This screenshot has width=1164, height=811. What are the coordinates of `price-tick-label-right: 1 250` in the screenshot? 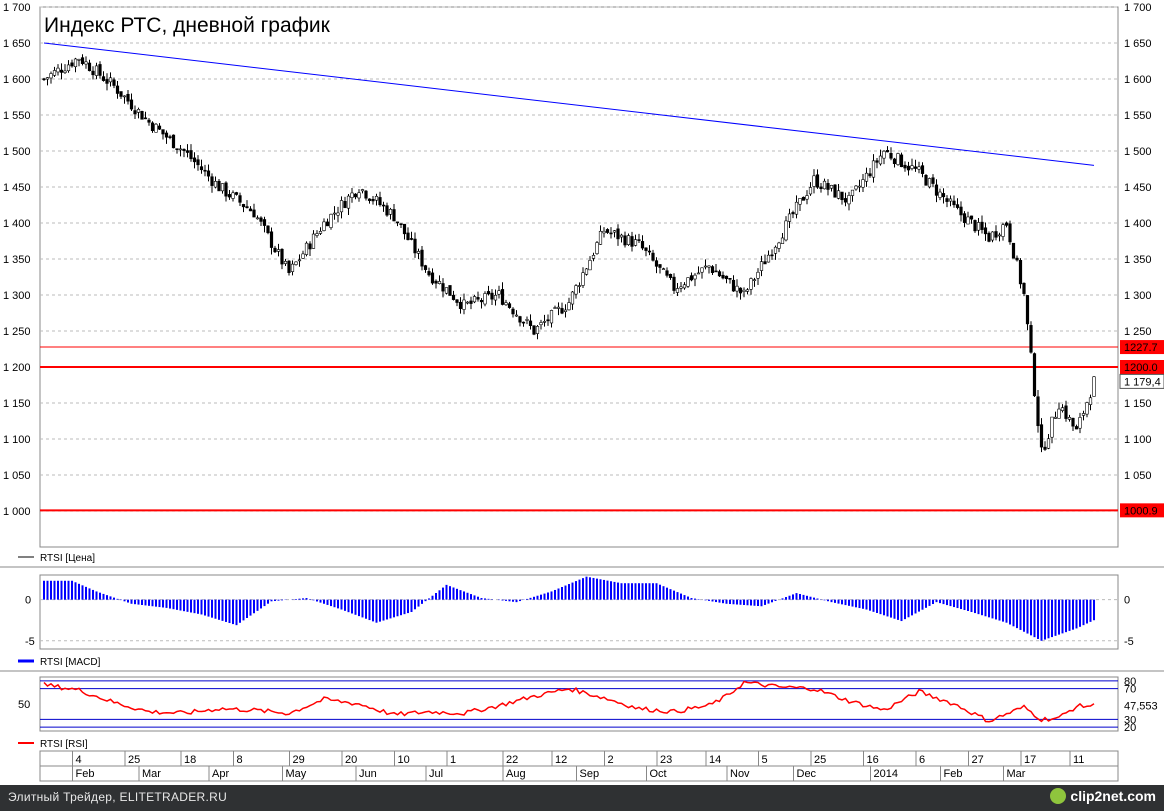 It's located at (1138, 332).